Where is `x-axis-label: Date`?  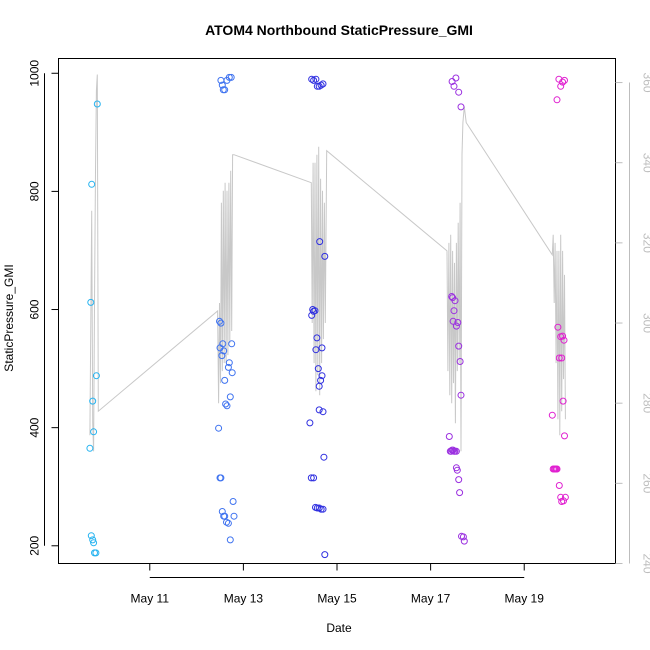
x-axis-label: Date is located at coordinates (339, 628).